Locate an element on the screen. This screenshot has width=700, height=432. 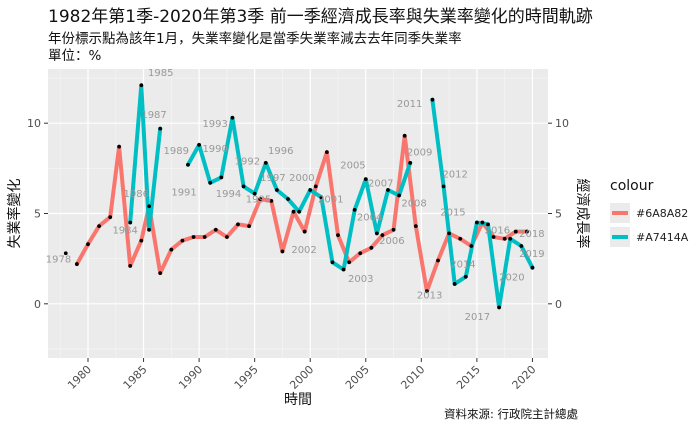
y2-axis-title: 經濟成長率 is located at coordinates (582, 214).